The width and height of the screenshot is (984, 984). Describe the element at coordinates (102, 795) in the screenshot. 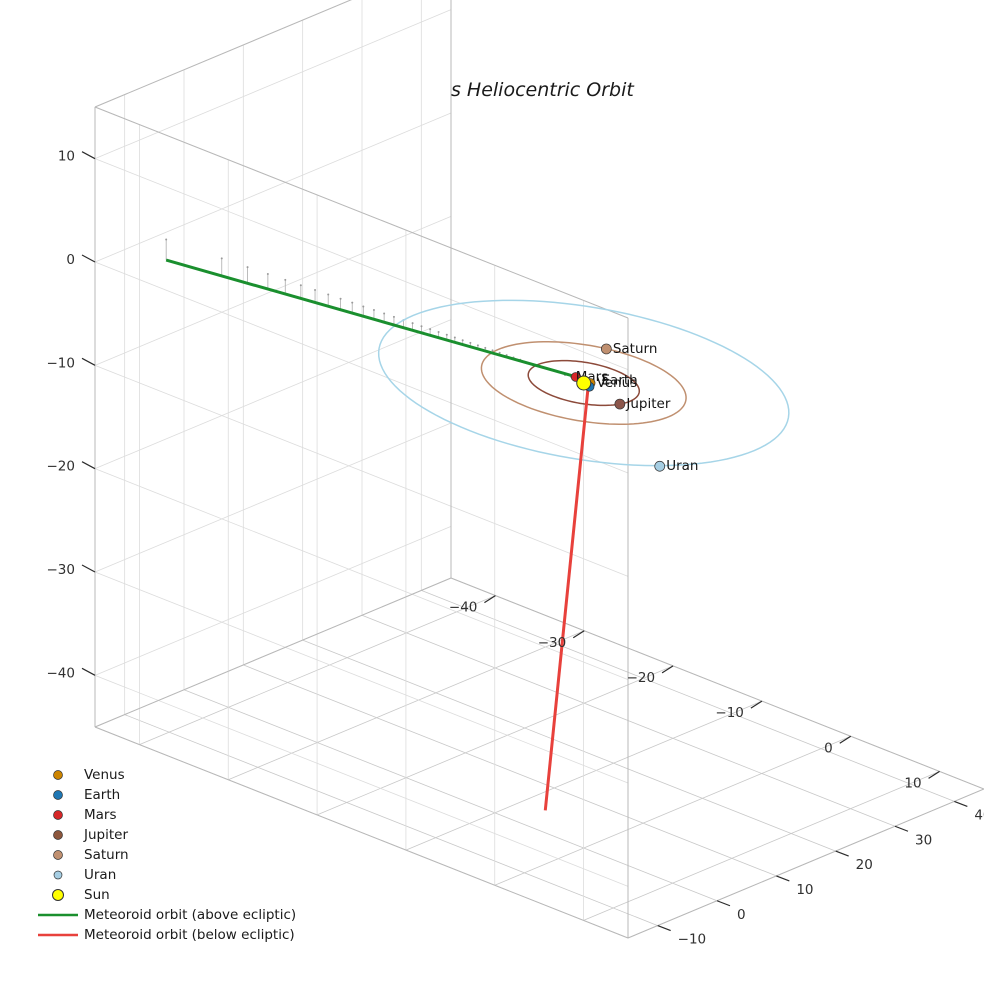

I see `legend-label: Earth` at that location.